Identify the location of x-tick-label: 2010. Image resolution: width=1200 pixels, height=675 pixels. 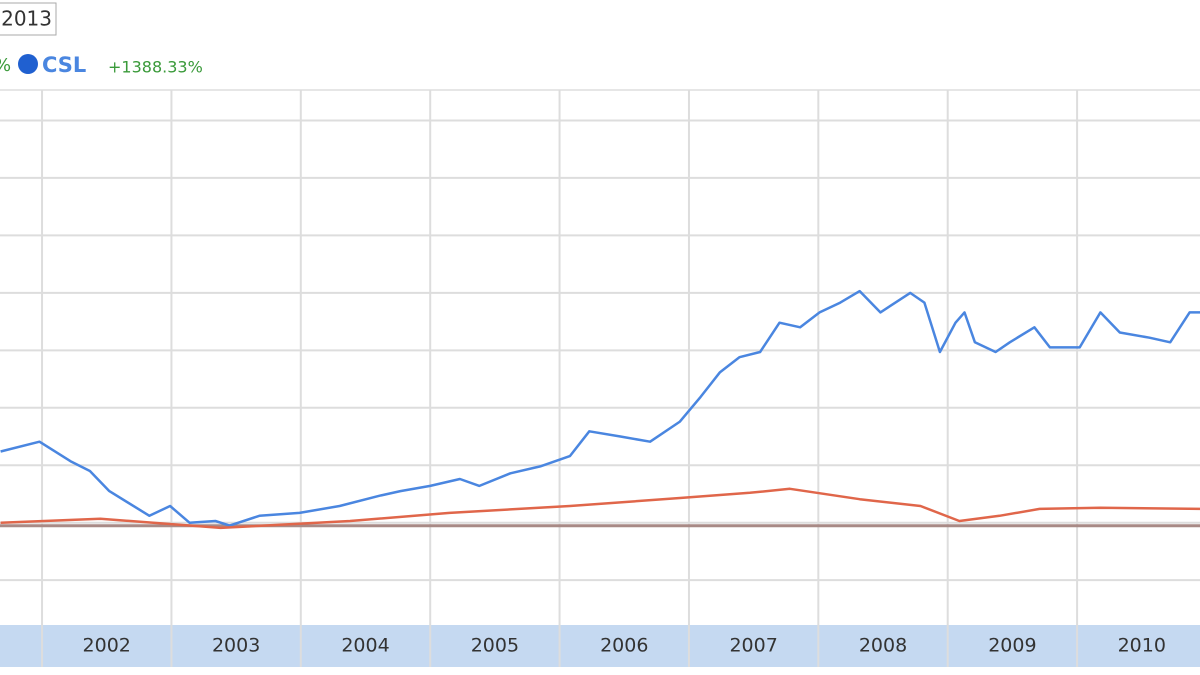
(1142, 646).